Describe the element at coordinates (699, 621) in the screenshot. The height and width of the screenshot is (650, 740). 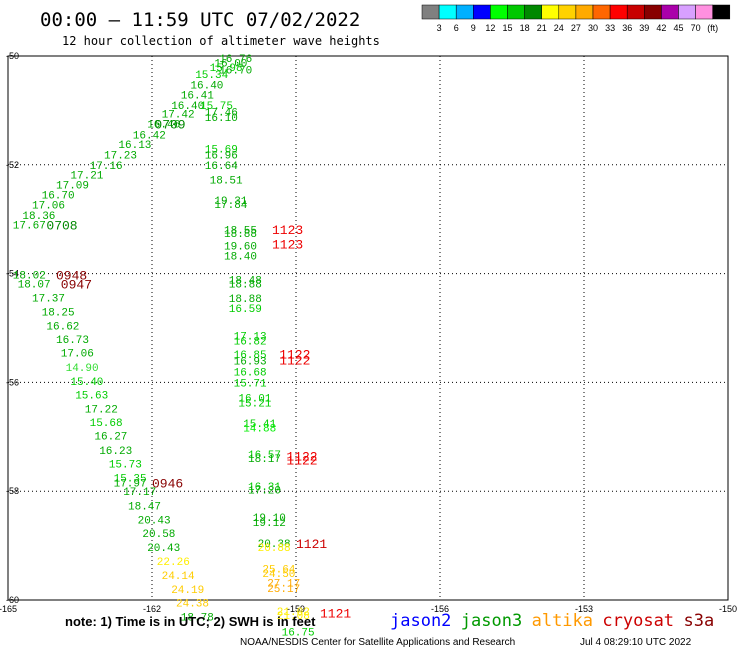
I see `satellite-name-s3a: s3a` at that location.